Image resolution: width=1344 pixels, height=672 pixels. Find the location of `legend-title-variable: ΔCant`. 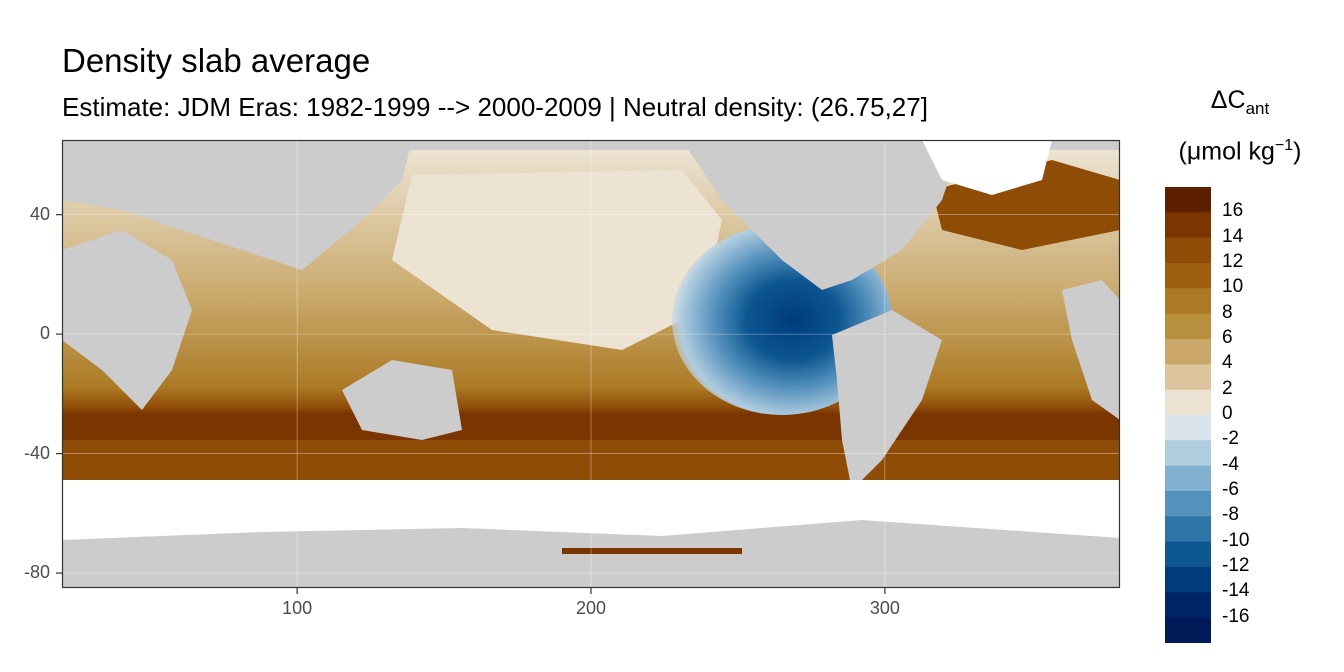

legend-title-variable: ΔCant is located at coordinates (1240, 102).